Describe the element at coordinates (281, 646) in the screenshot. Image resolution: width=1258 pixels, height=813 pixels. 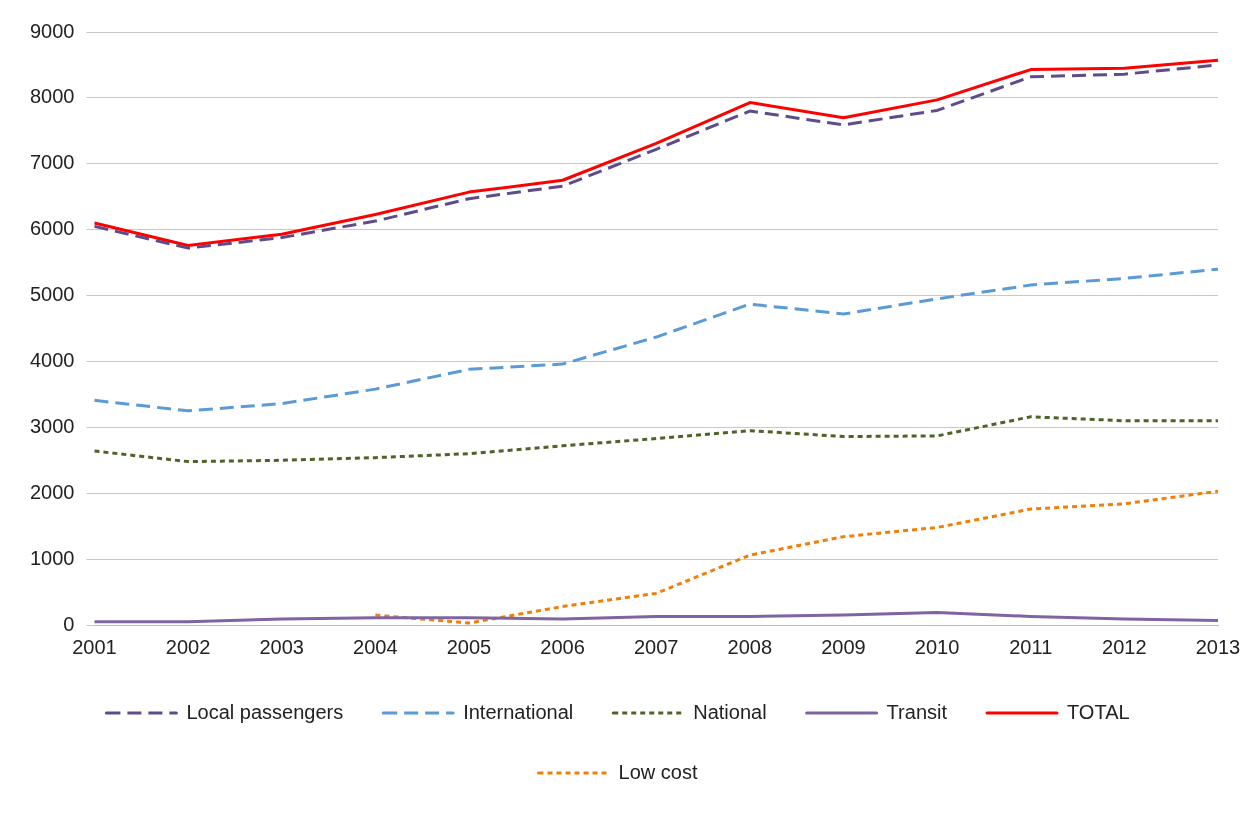
I see `x-tick-label: 2003` at that location.